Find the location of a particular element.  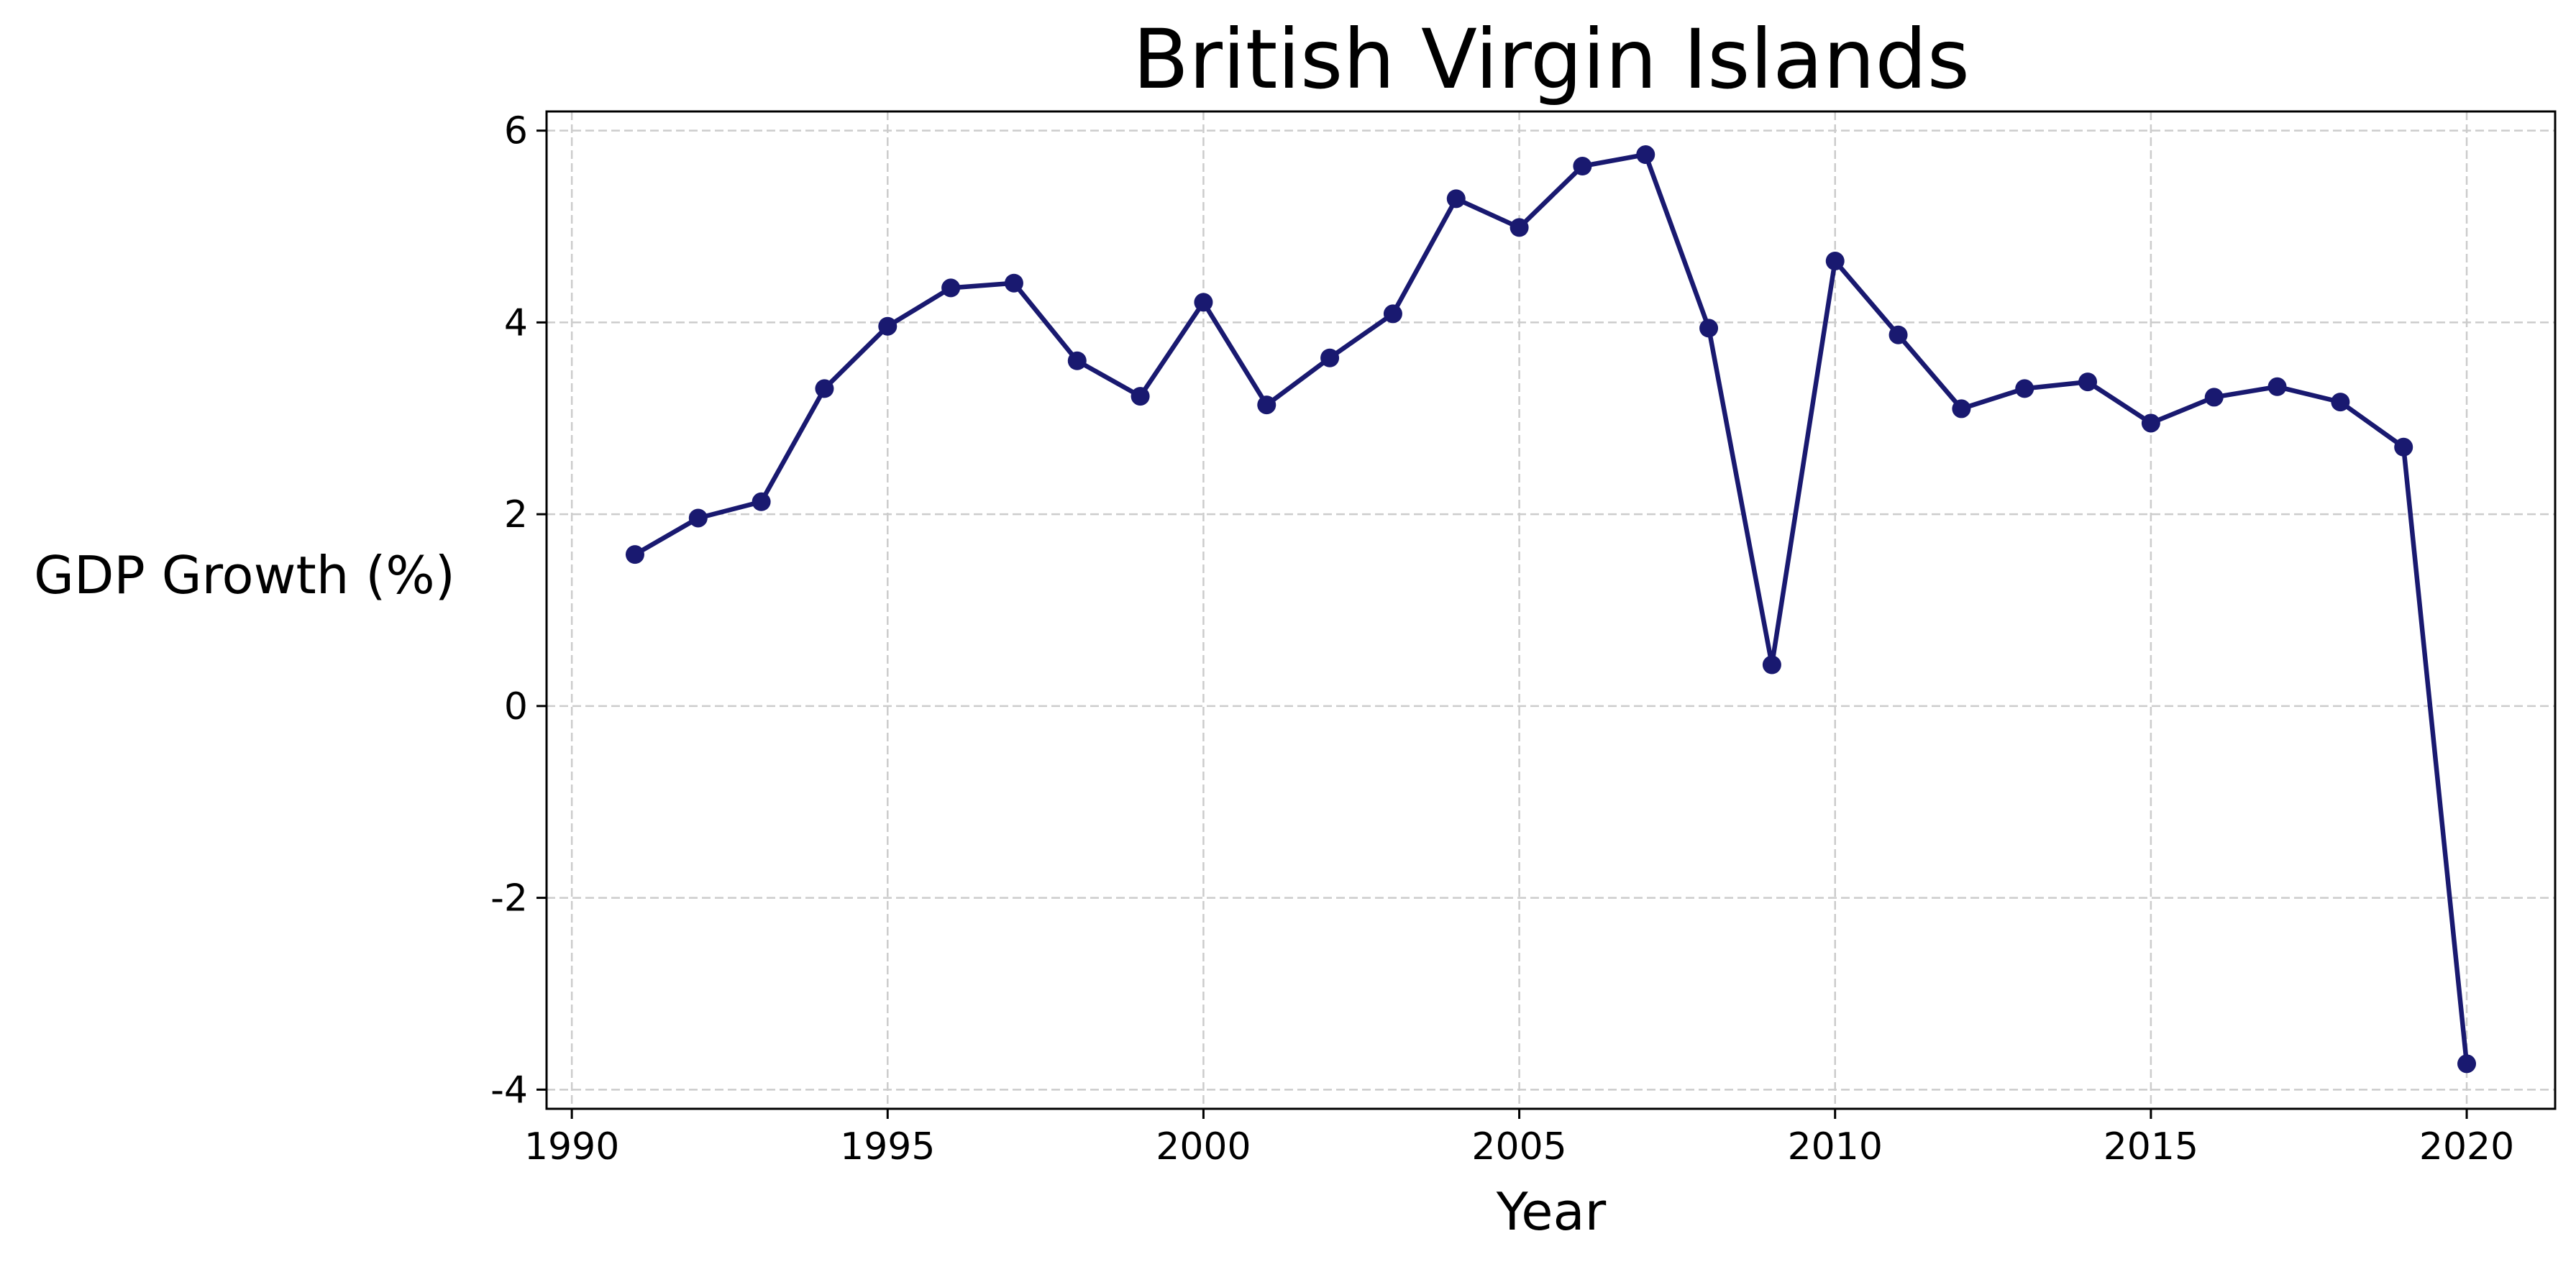

y-tick-label: 0 is located at coordinates (516, 706).